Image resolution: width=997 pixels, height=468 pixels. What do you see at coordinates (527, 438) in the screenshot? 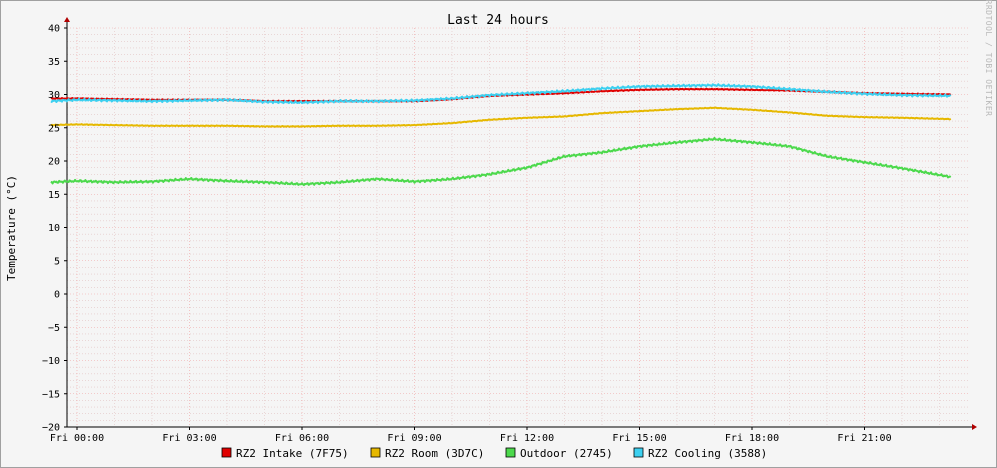
I see `x-tick-label: Fri 12:00` at bounding box center [527, 438].